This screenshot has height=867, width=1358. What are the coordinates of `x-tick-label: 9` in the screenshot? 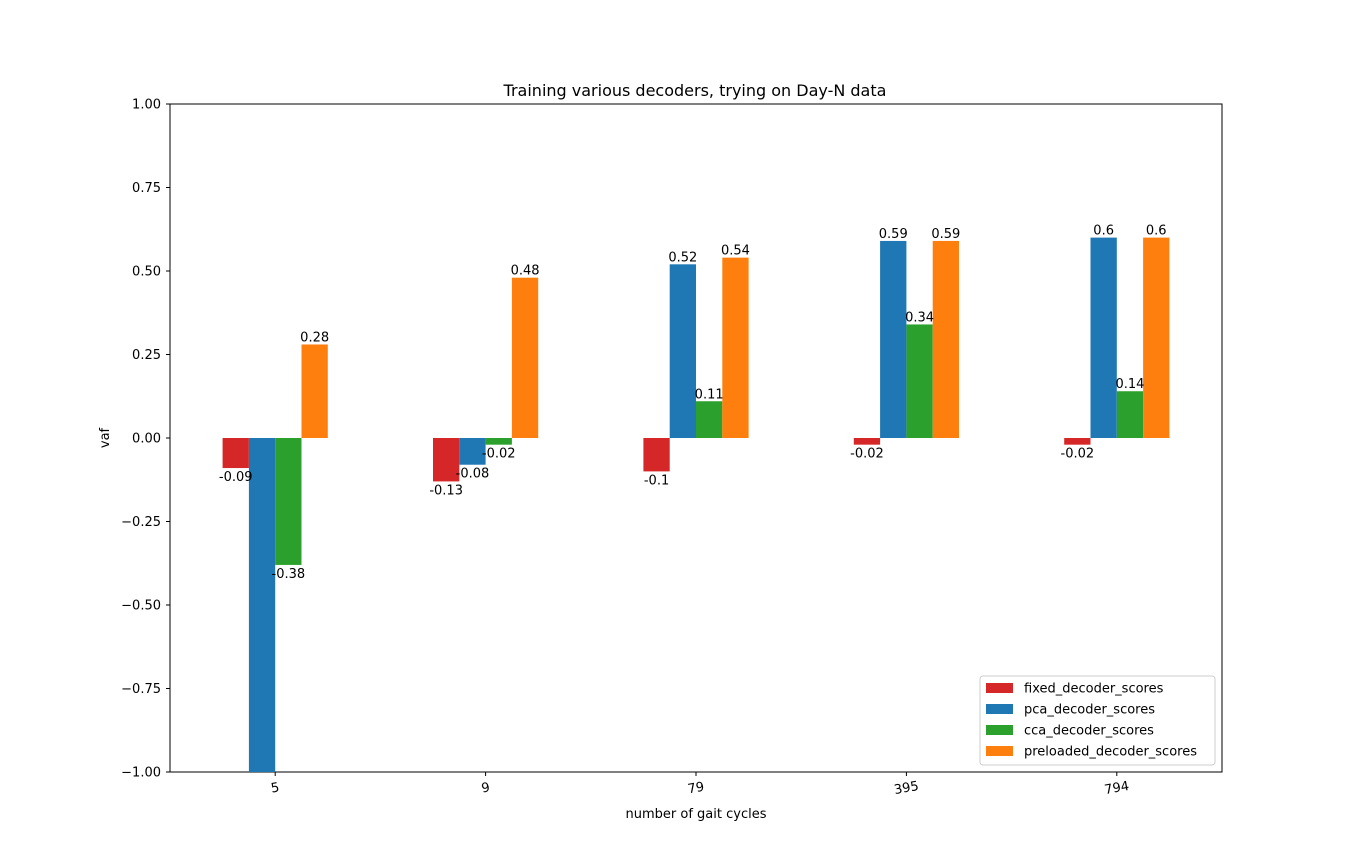 It's located at (485, 788).